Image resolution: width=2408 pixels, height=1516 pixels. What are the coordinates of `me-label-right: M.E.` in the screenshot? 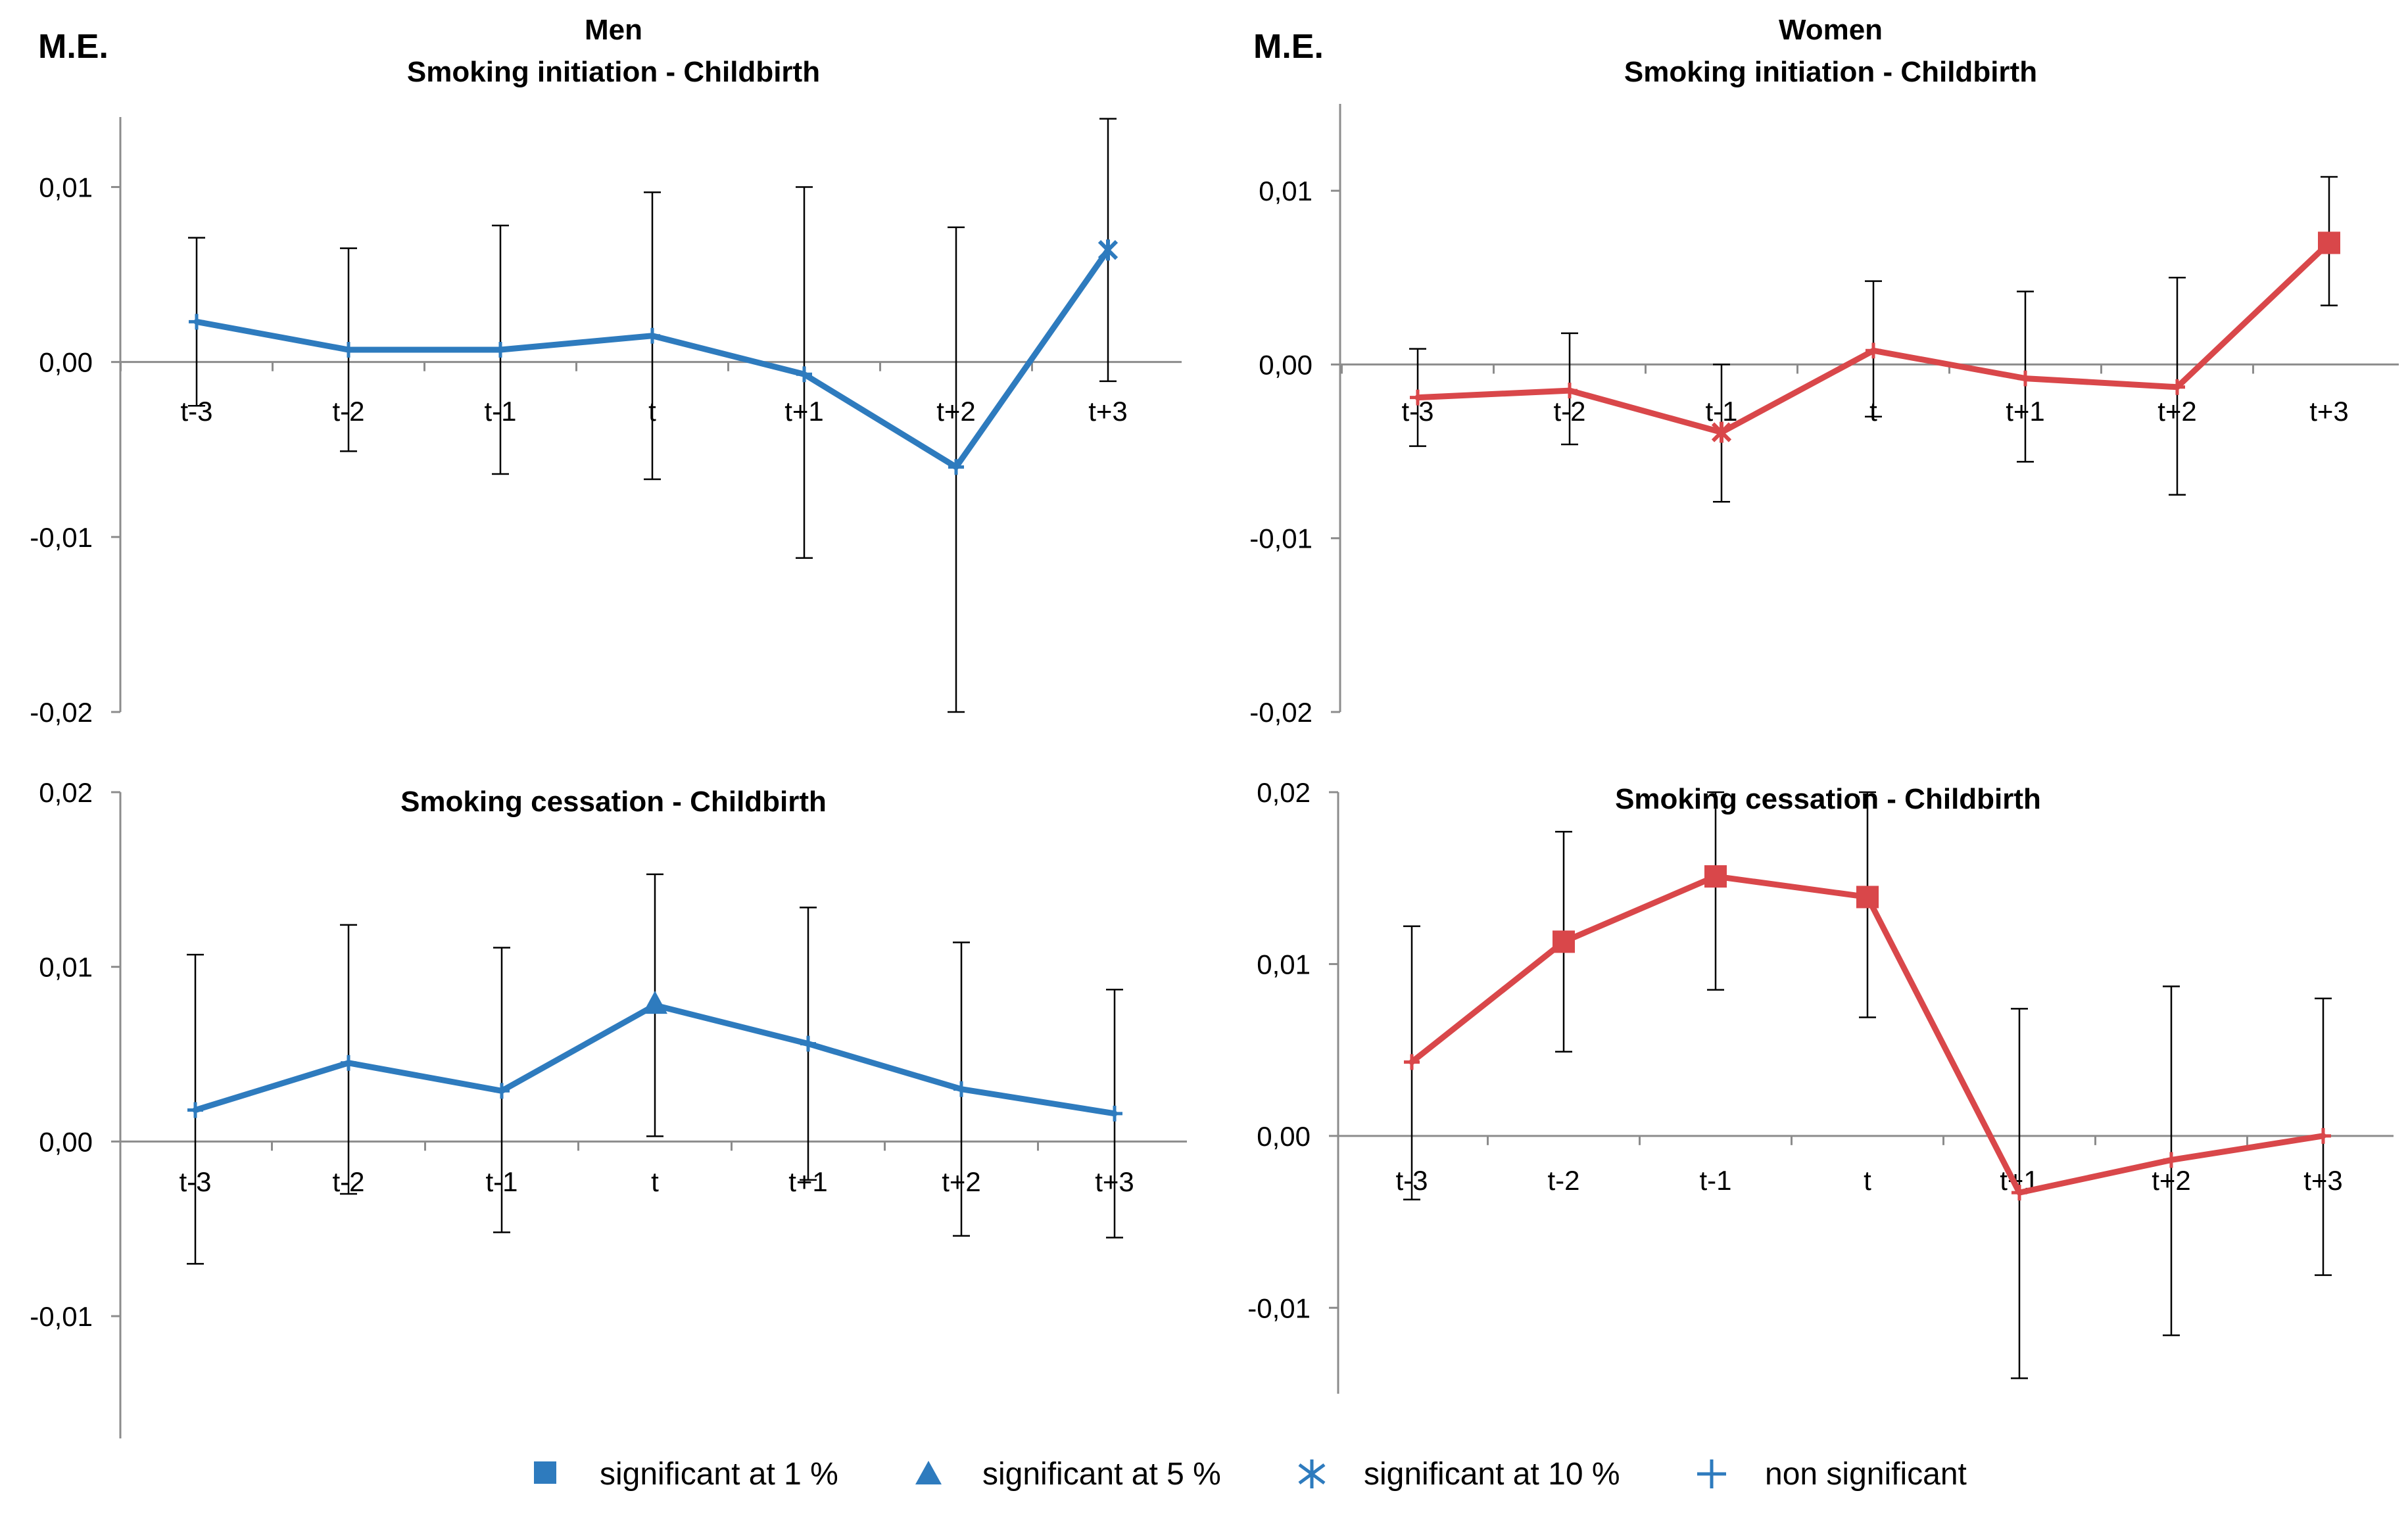 It's located at (1288, 47).